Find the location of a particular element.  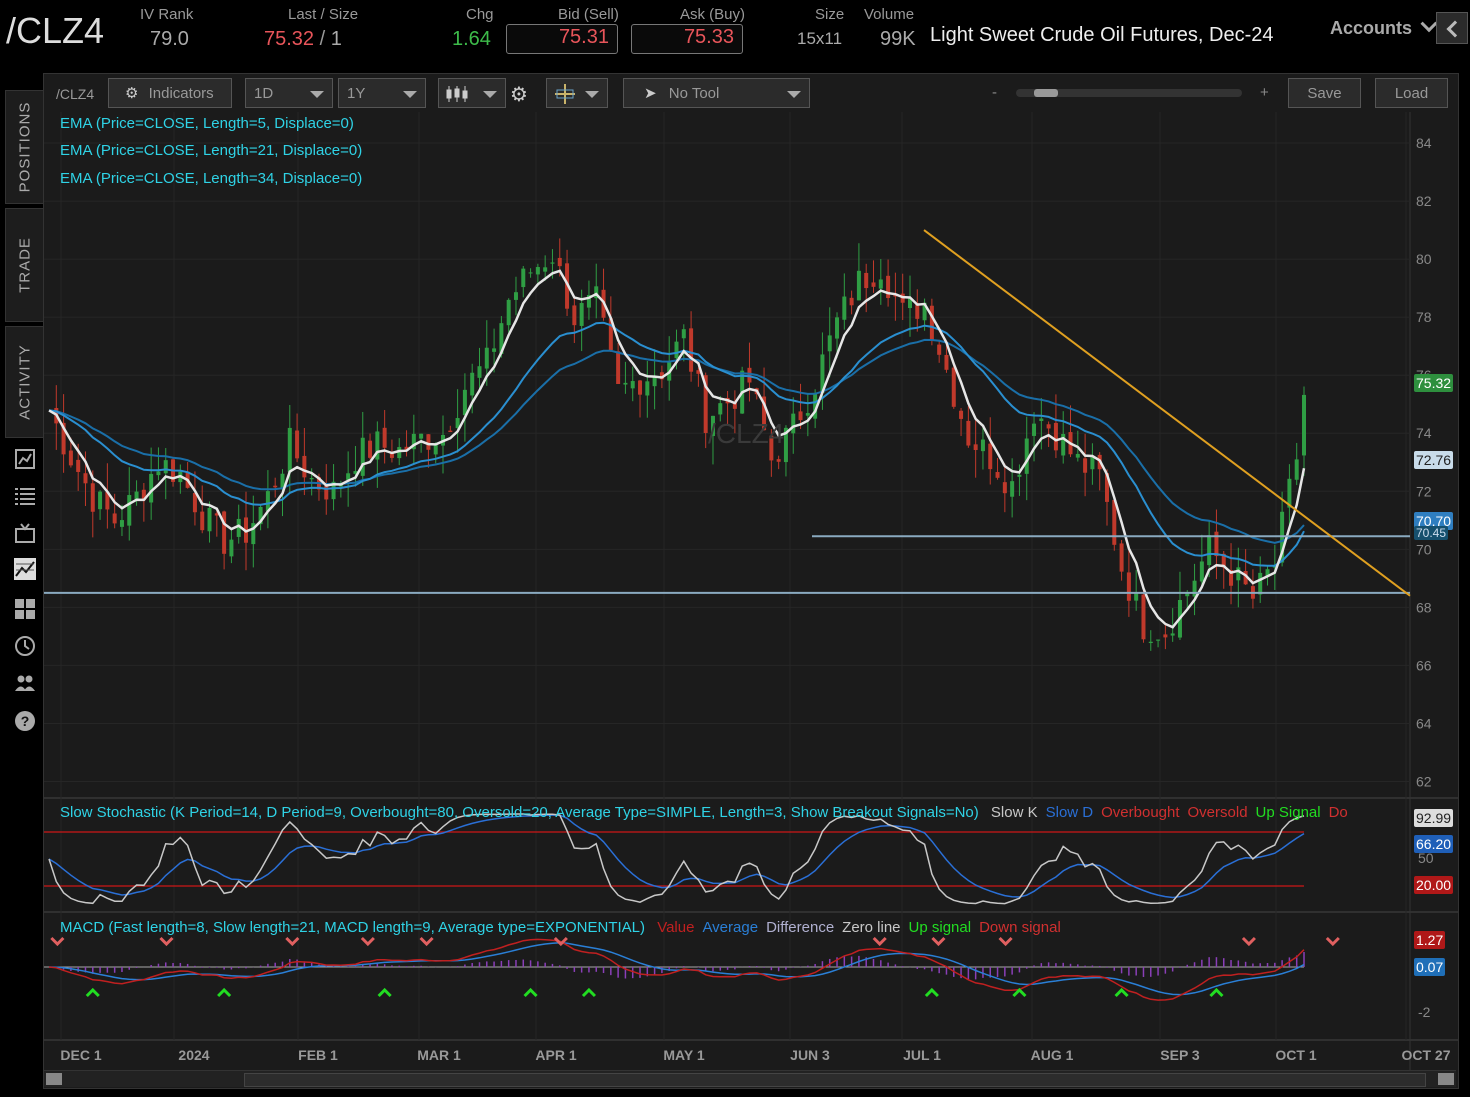

zoom-slider-handle is located at coordinates (1046, 93).